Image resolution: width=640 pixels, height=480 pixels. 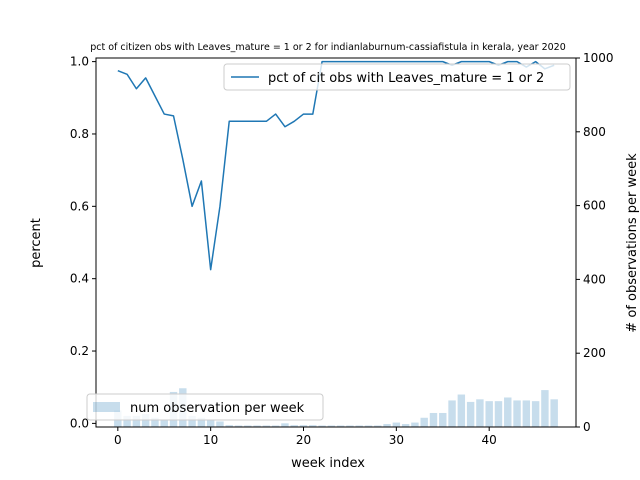 What do you see at coordinates (79, 423) in the screenshot?
I see `y-tick-label: 0.0` at bounding box center [79, 423].